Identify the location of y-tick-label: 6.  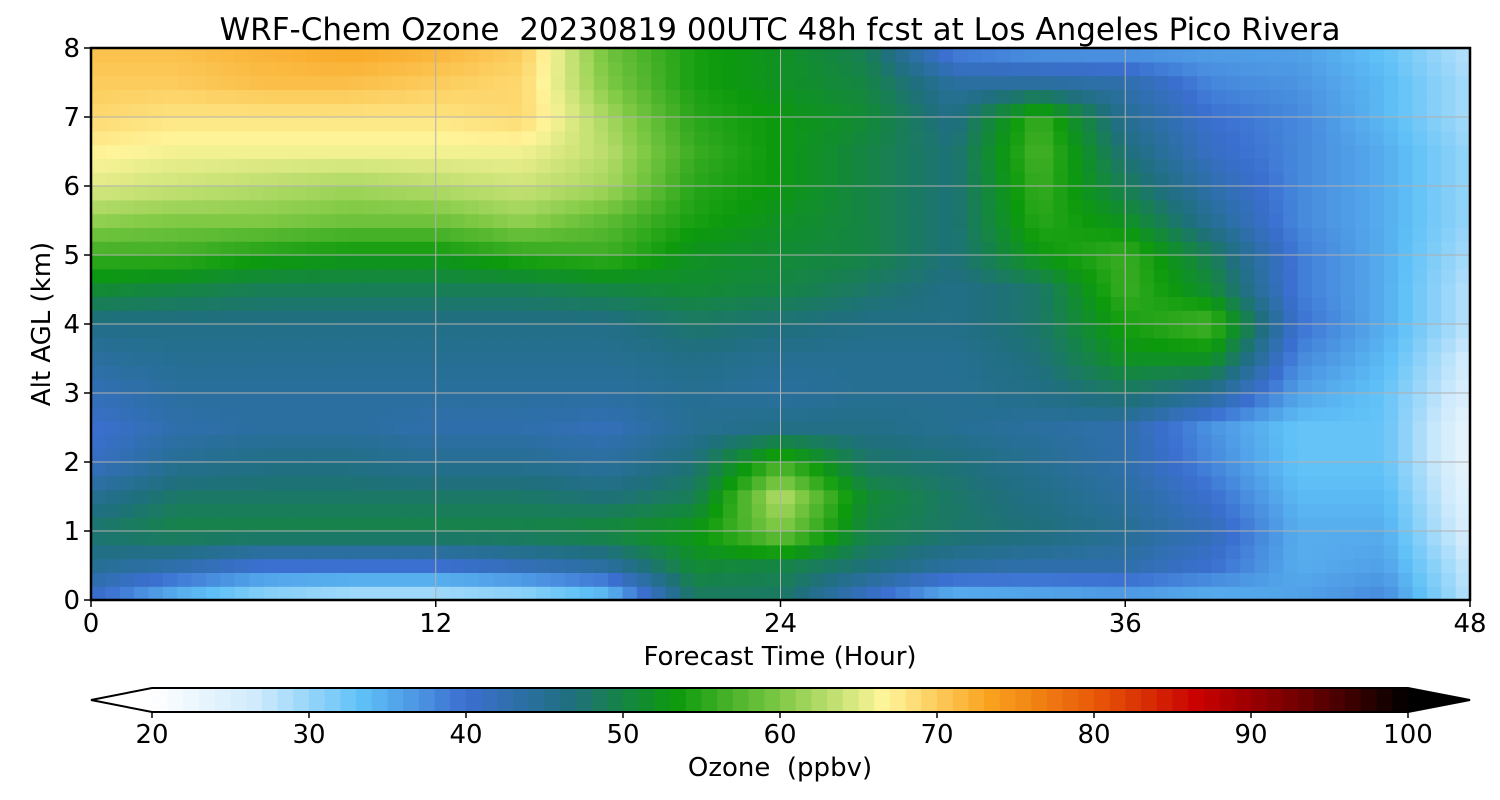
(71, 187).